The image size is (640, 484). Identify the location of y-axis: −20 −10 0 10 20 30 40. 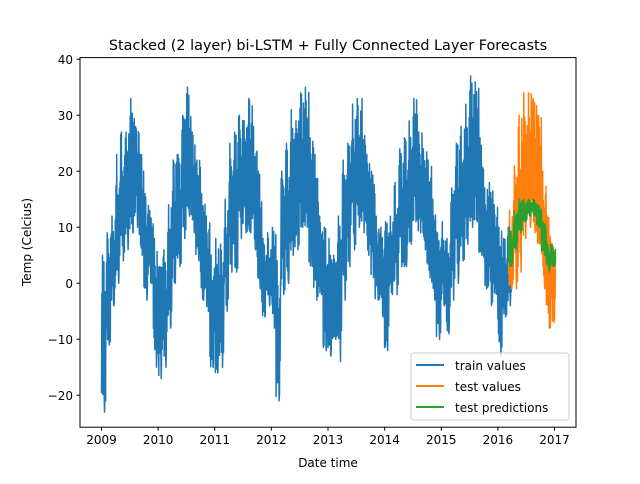
(64, 228).